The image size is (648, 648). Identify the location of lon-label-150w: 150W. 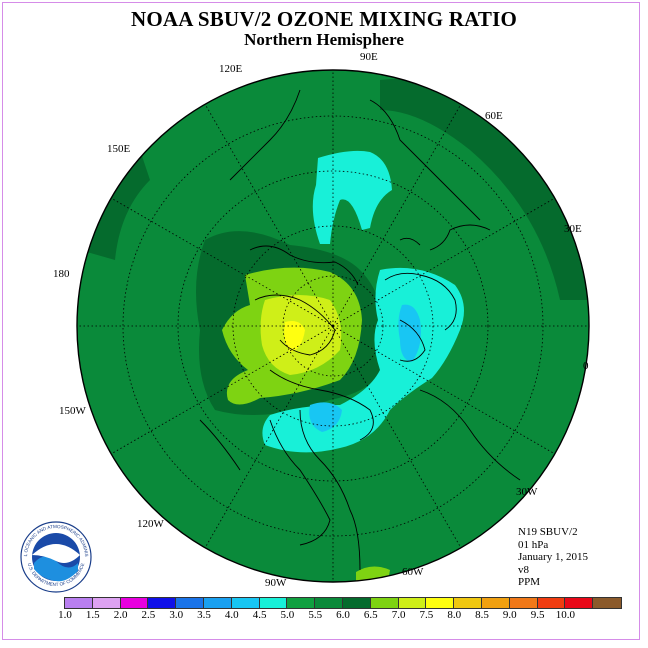
(72, 411).